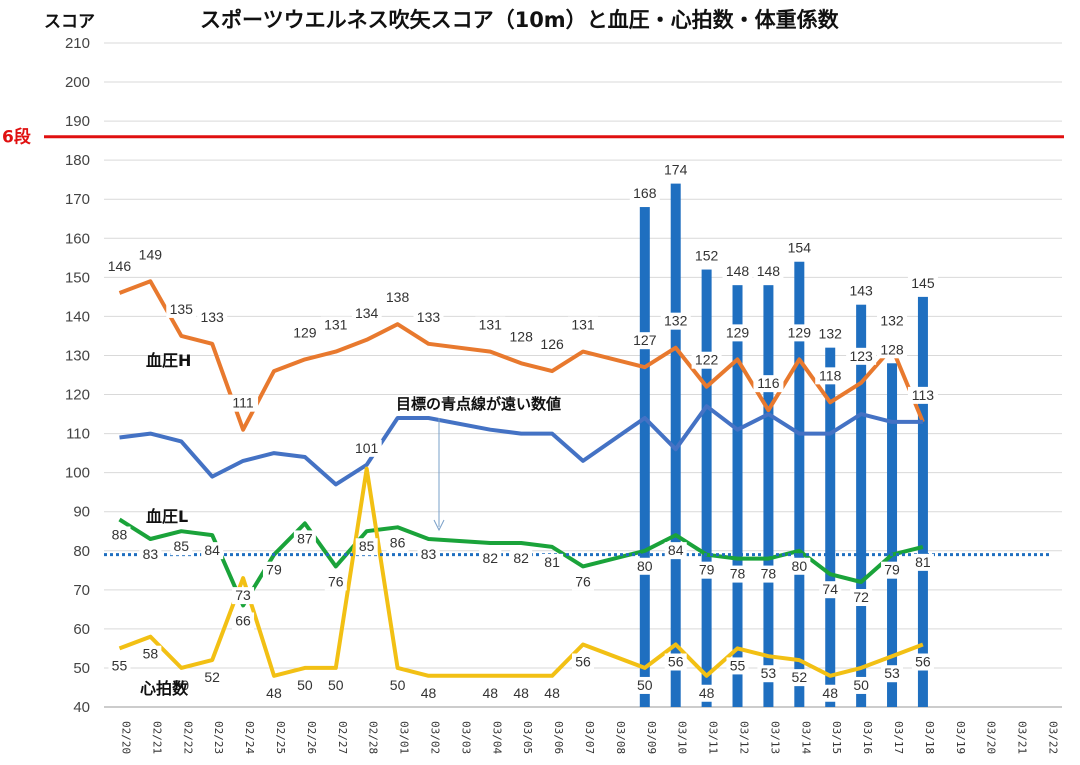  What do you see at coordinates (168, 360) in the screenshot?
I see `bp-high-series-label: 血圧H` at bounding box center [168, 360].